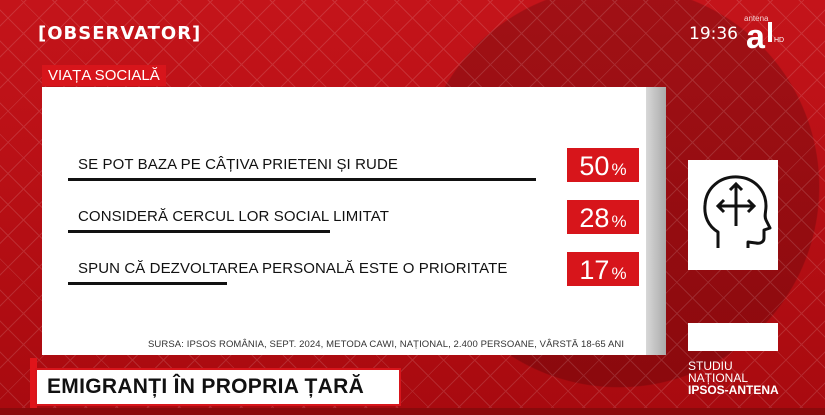  I want to click on bar-label-1: SE POT BAZA PE CÂȚIVA PRIETENI ȘI RUDE, so click(238, 164).